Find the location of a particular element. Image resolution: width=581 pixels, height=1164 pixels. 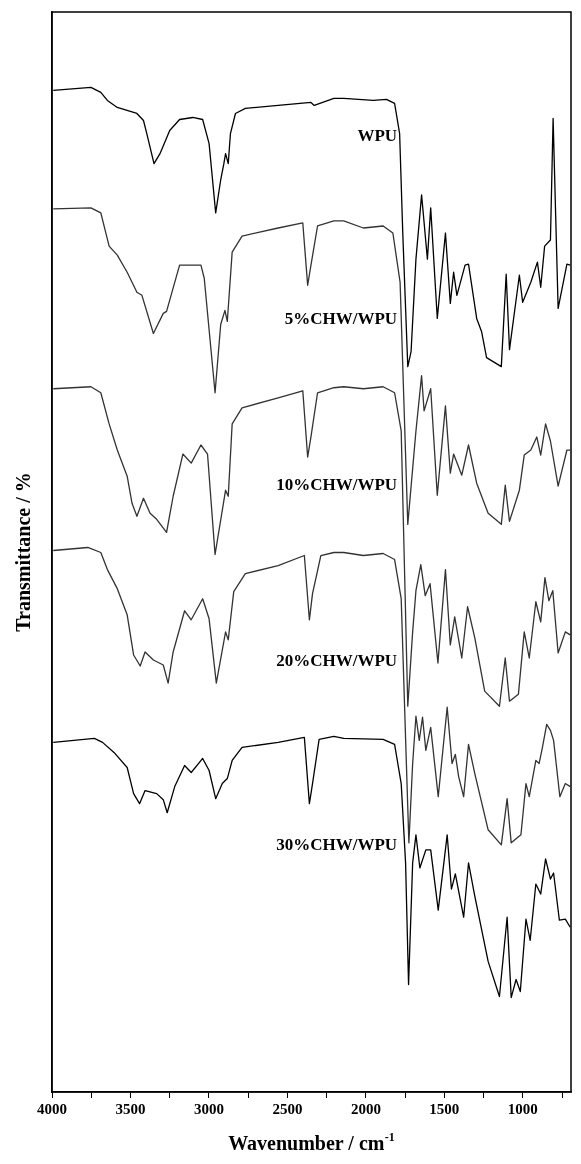

x-tick-label: 3500 is located at coordinates (130, 1108).